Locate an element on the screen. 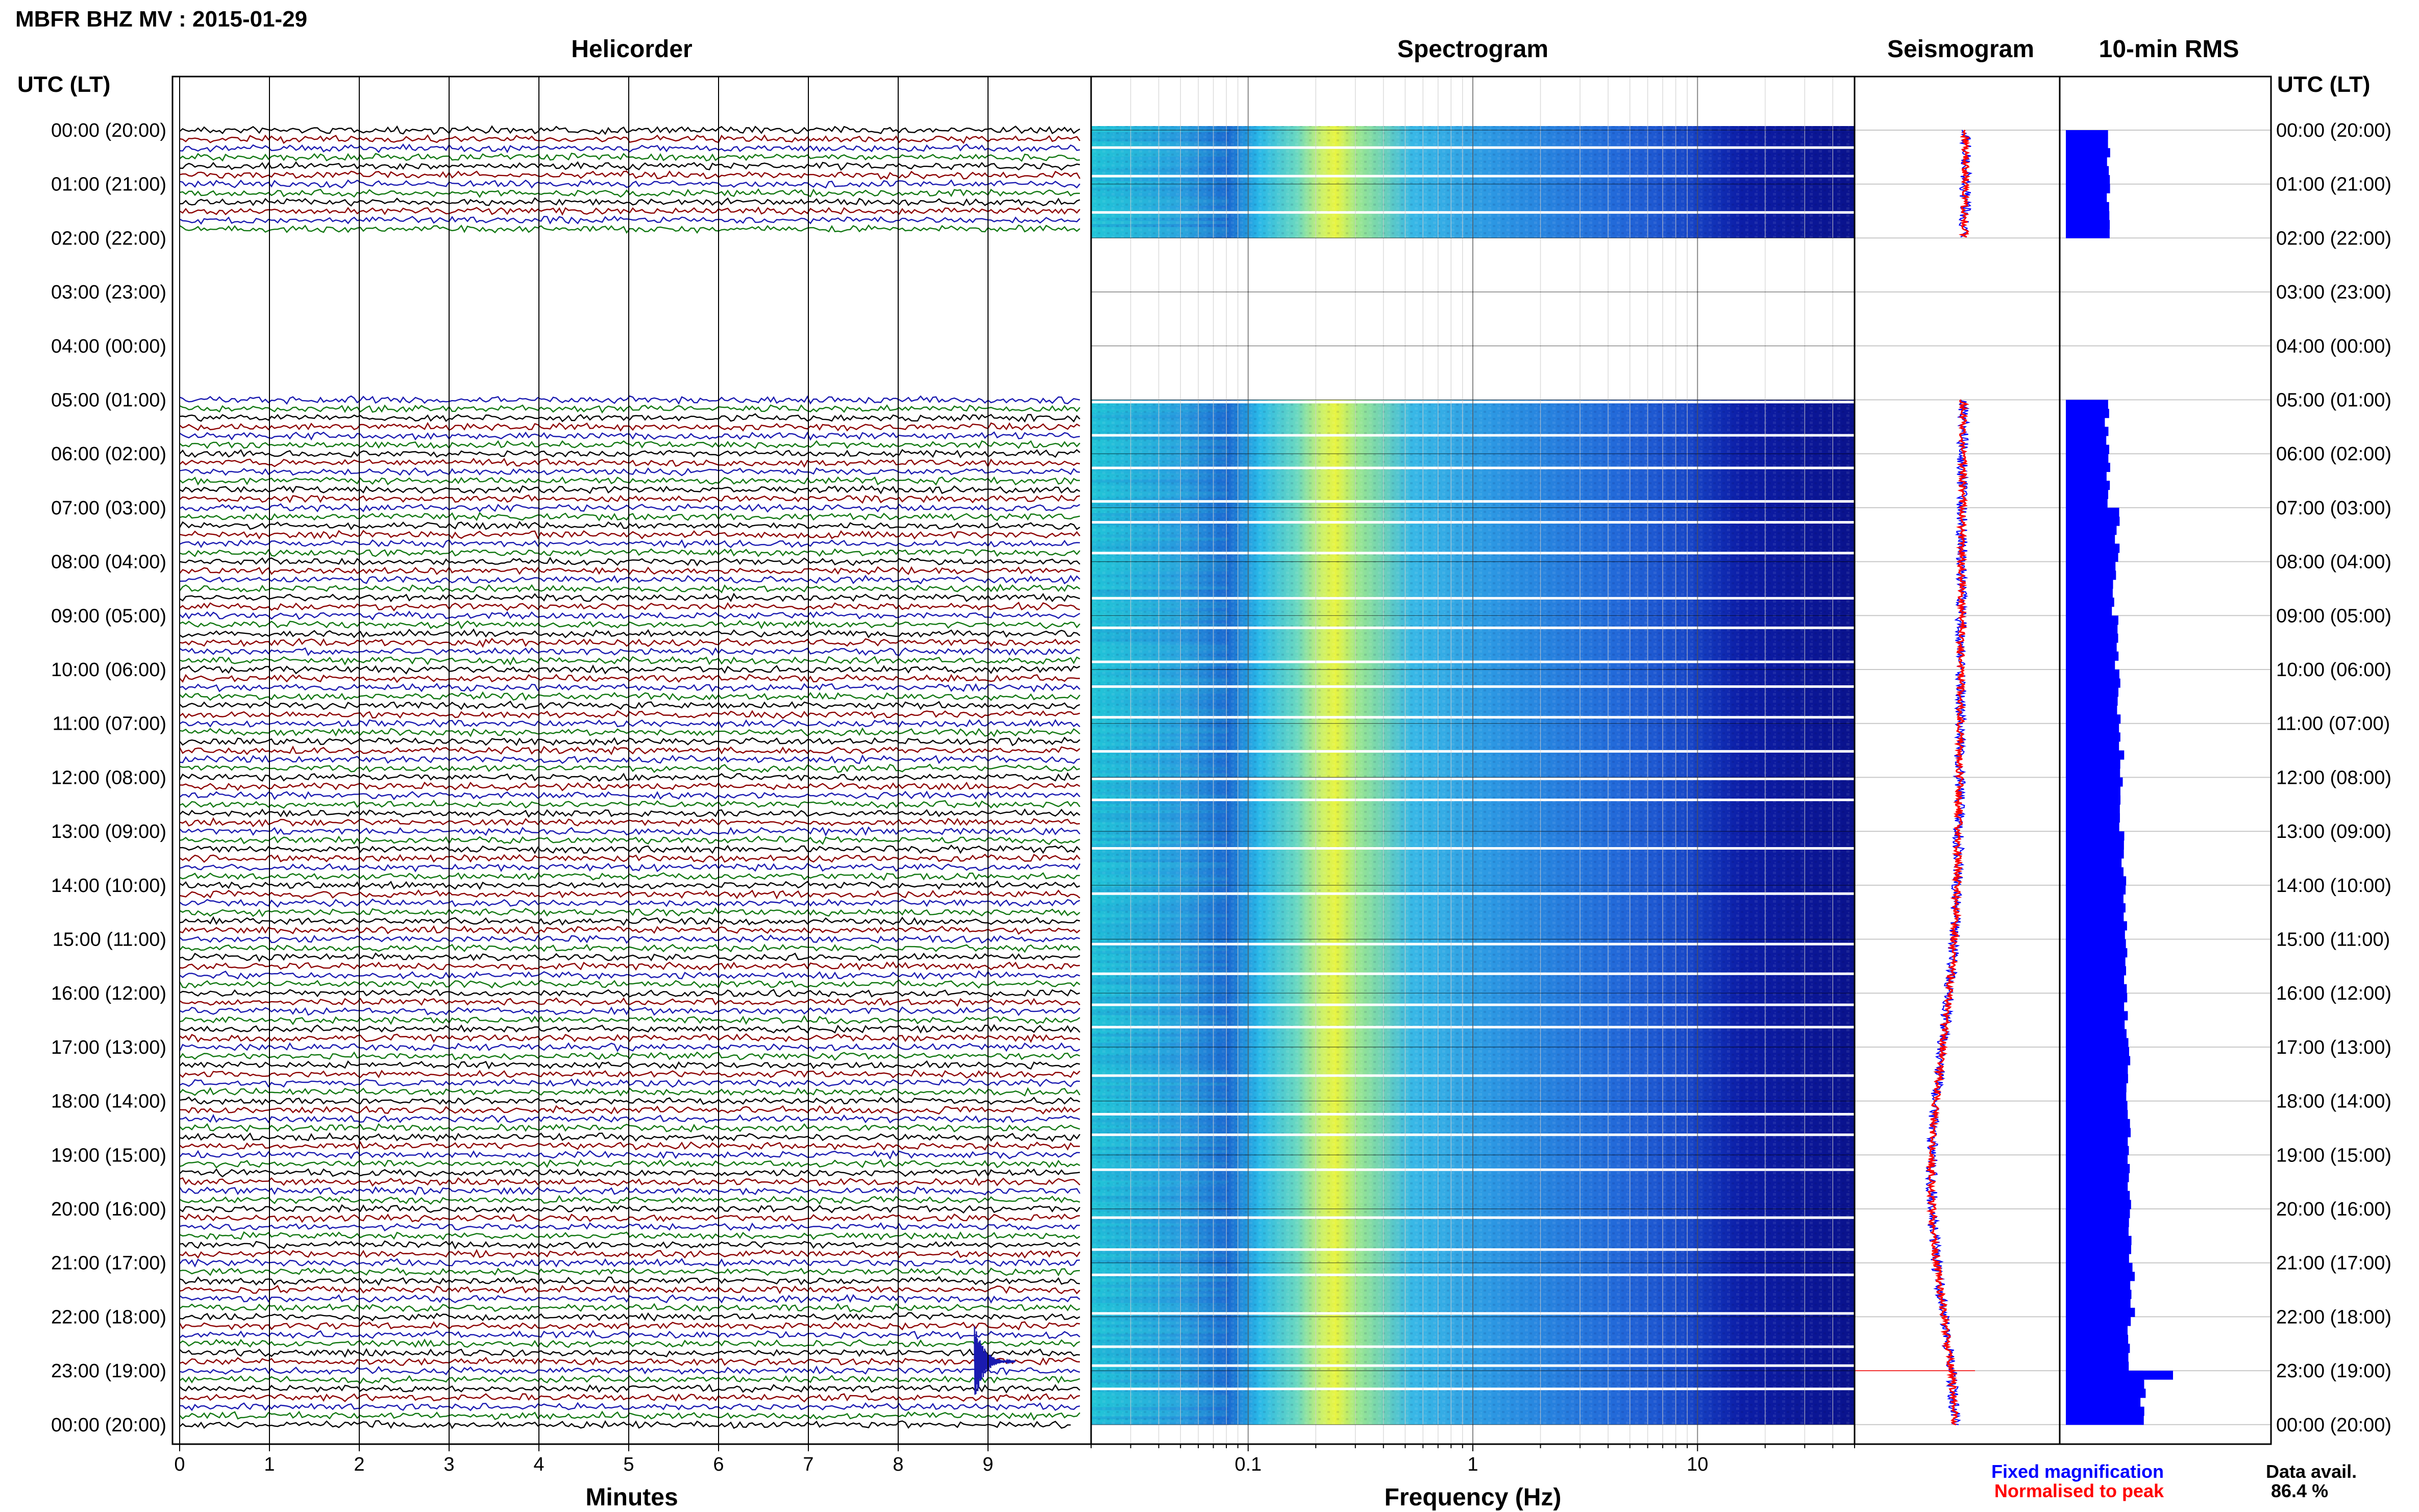 The height and width of the screenshot is (1512, 2419). right-axis-title: UTC (LT) is located at coordinates (2323, 84).